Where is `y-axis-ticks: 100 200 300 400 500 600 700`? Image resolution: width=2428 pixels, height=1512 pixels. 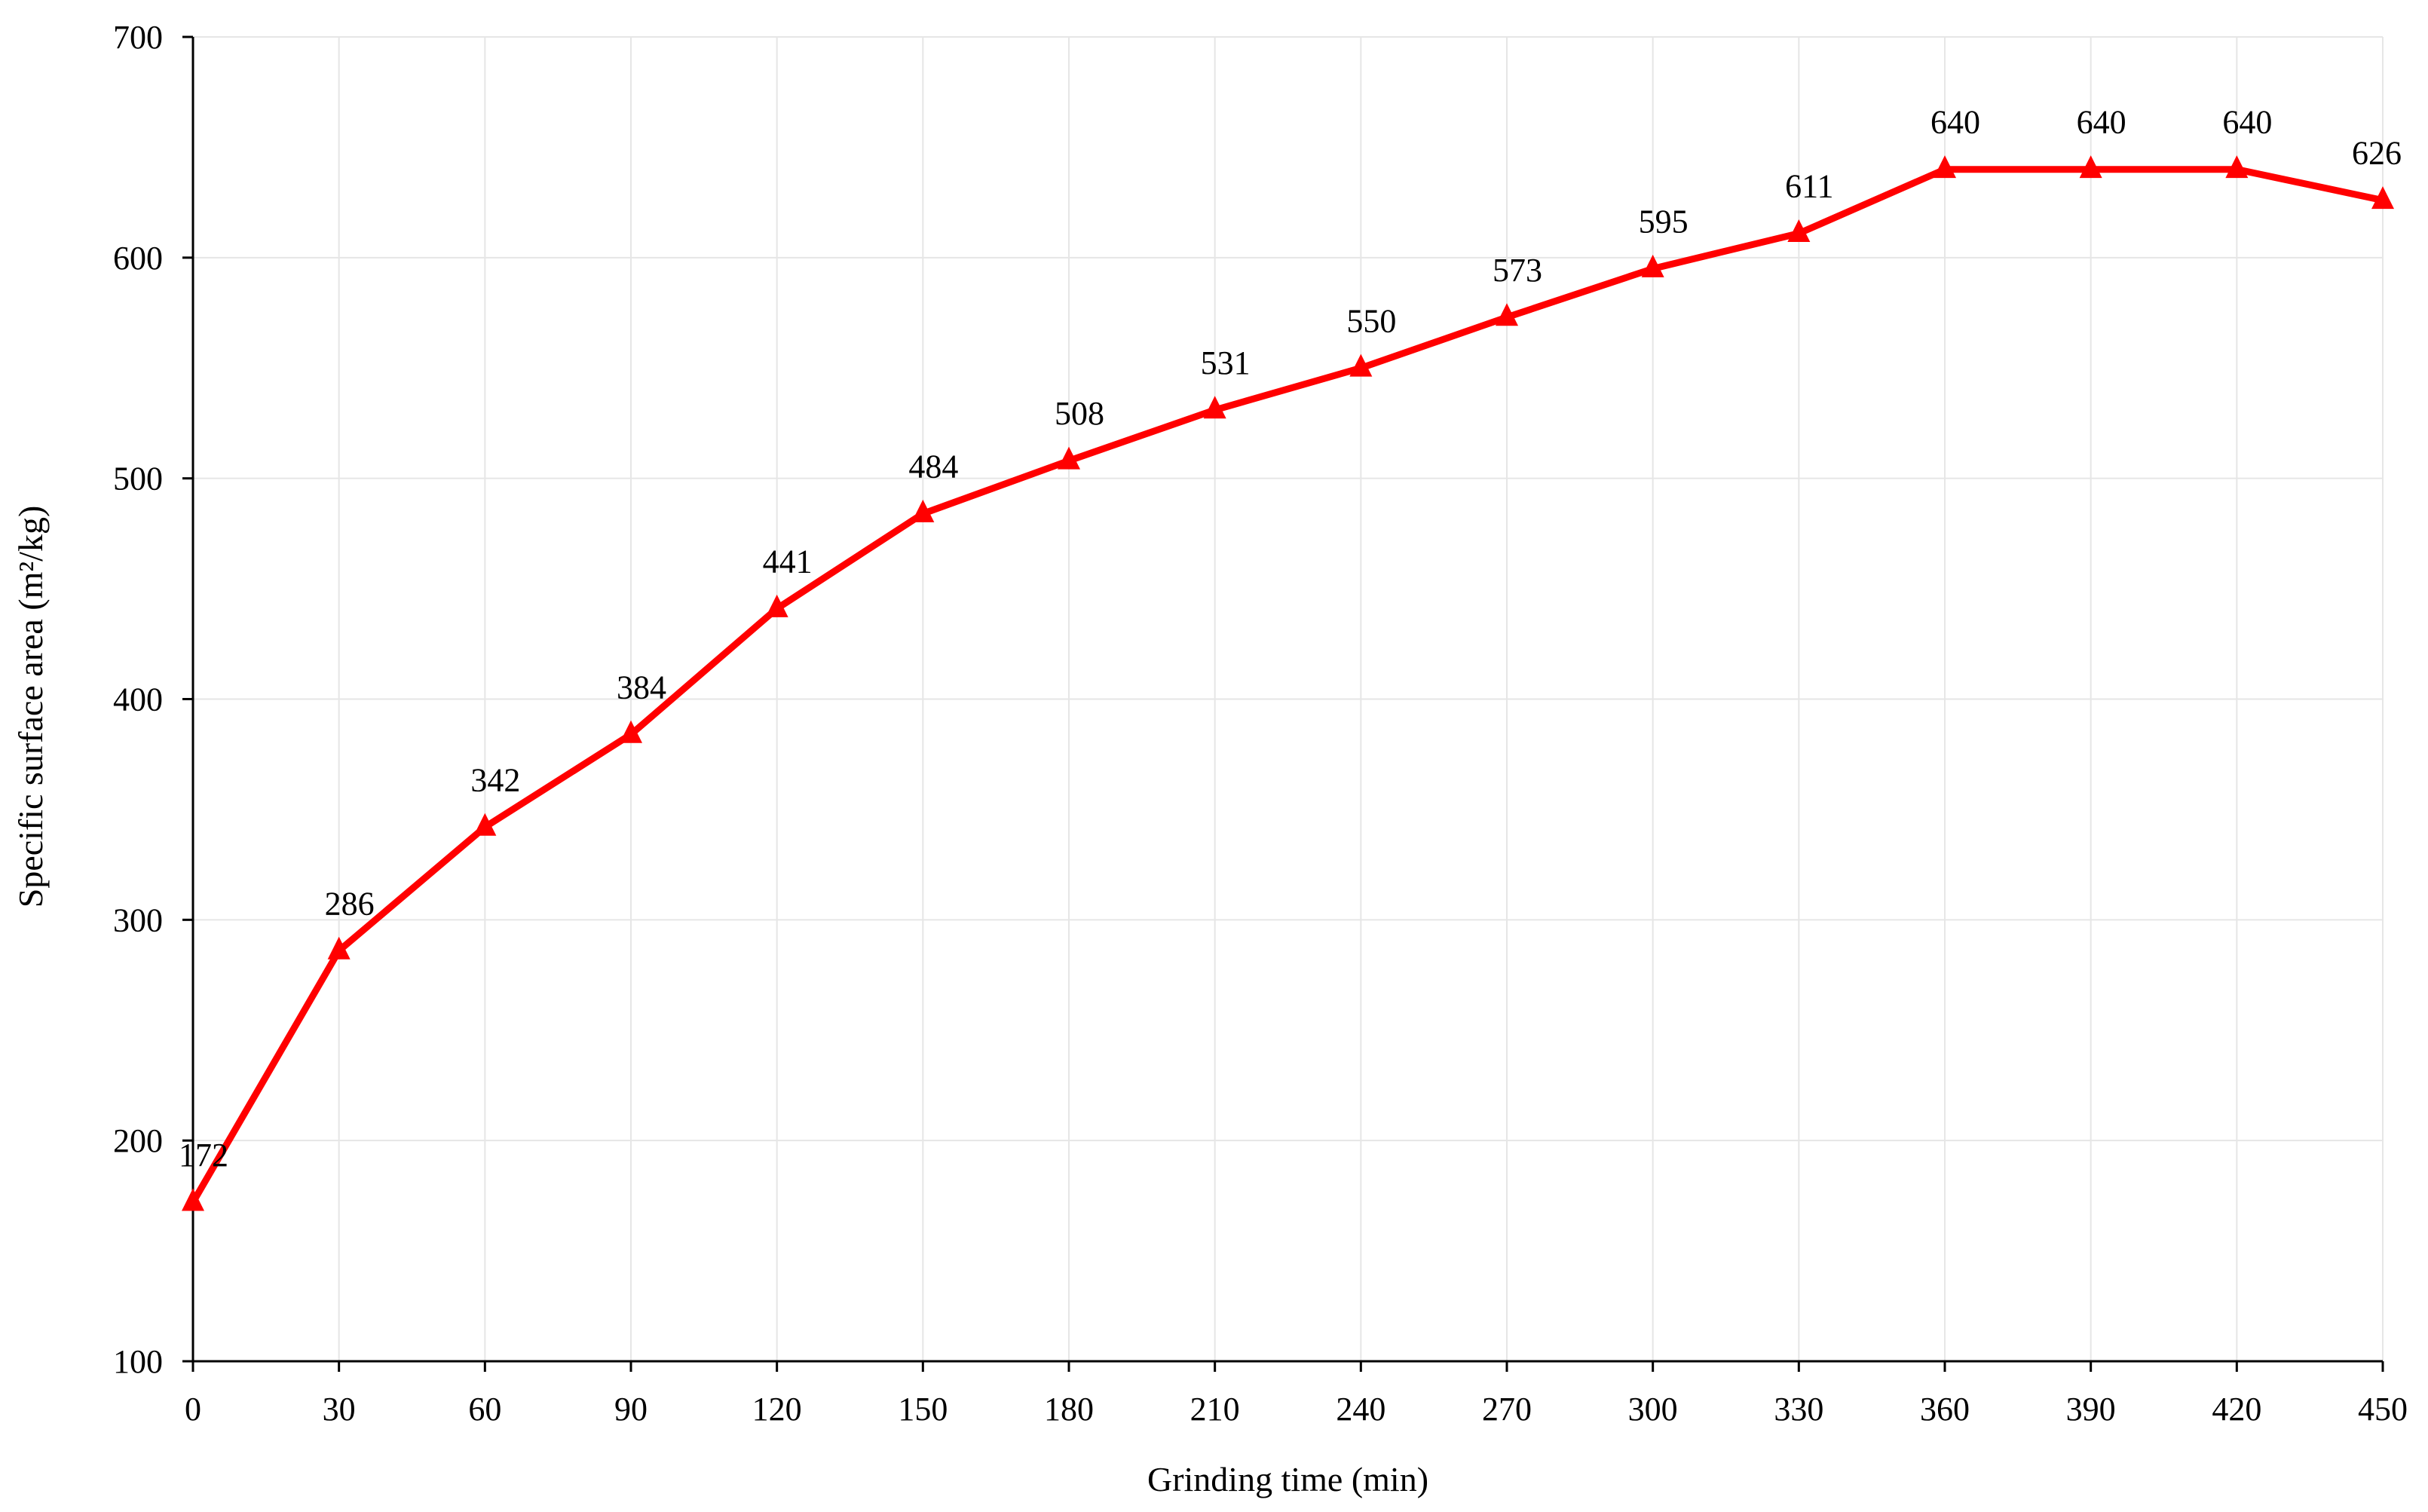
y-axis-ticks: 100 200 300 400 500 600 700 is located at coordinates (153, 699).